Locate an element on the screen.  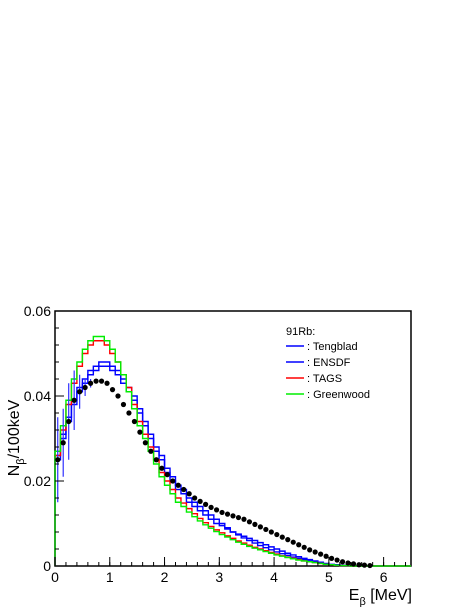
legend-header: 91Rb: is located at coordinates (300, 332).